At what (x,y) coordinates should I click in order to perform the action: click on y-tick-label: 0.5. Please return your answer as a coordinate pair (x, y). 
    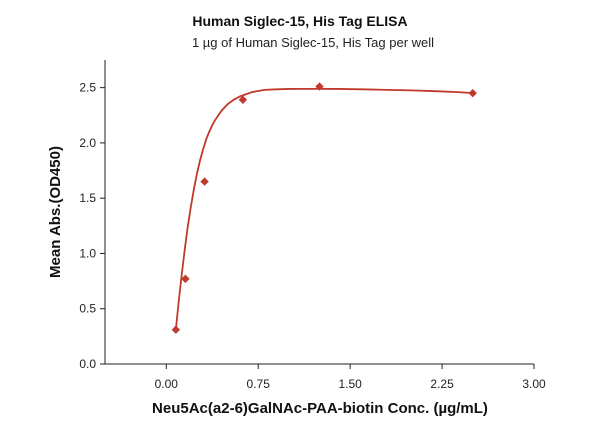
    Looking at the image, I should click on (87, 309).